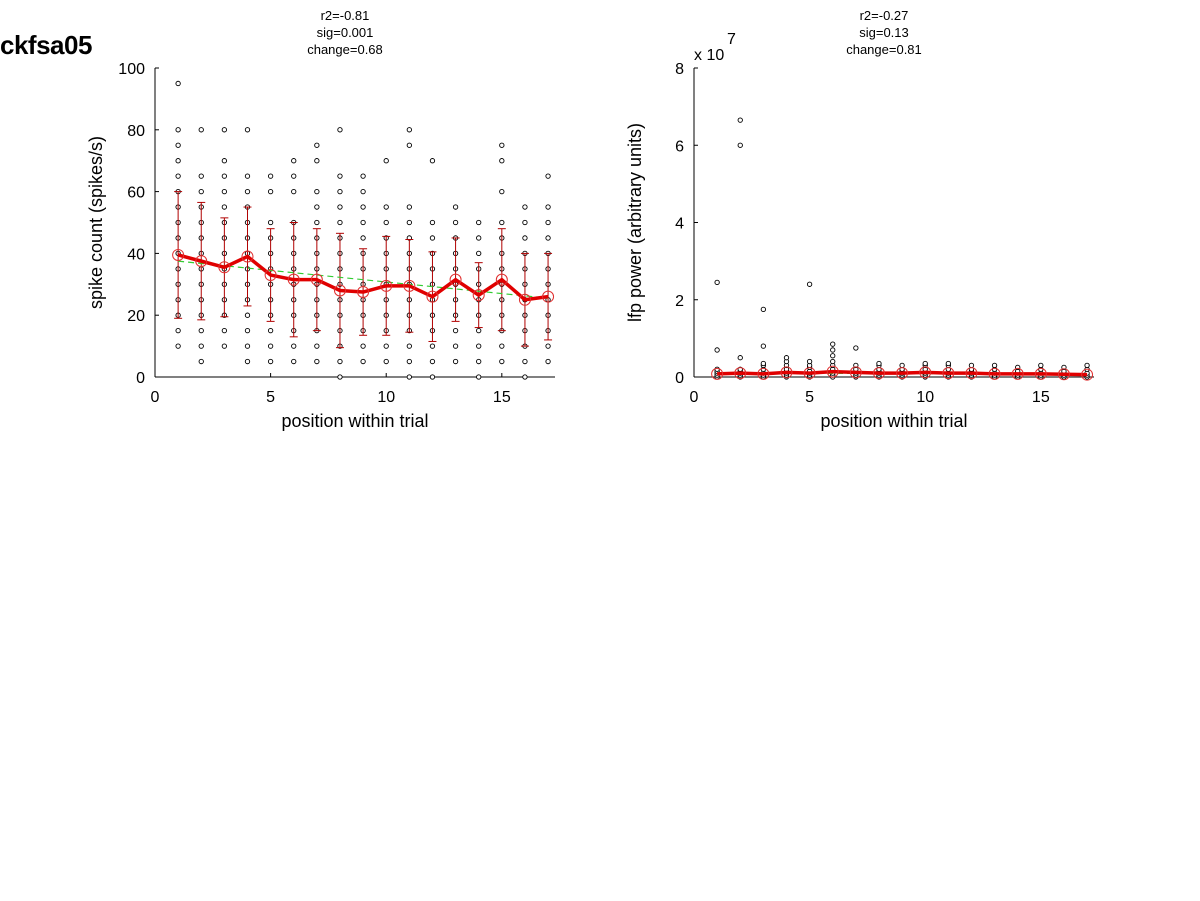 This screenshot has height=901, width=1200. I want to click on y-tick-label: 40, so click(136, 254).